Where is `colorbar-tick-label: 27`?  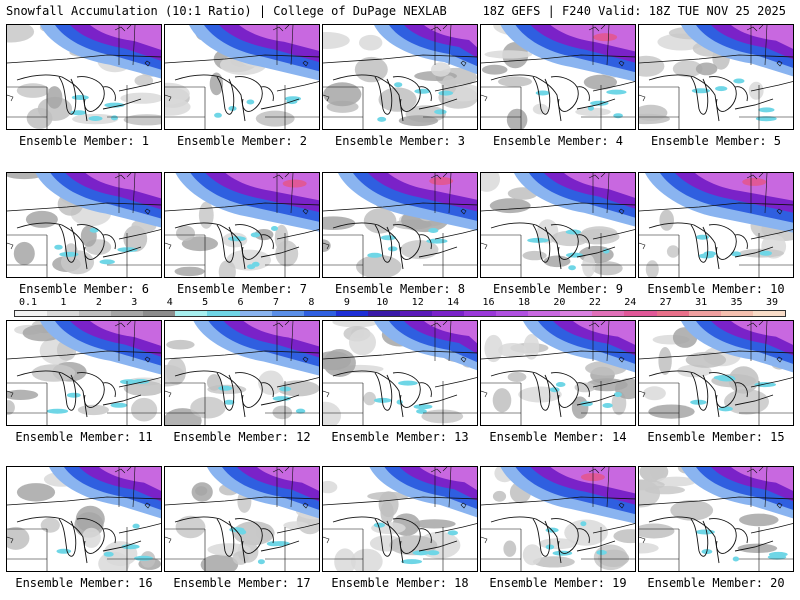 colorbar-tick-label: 27 is located at coordinates (665, 302).